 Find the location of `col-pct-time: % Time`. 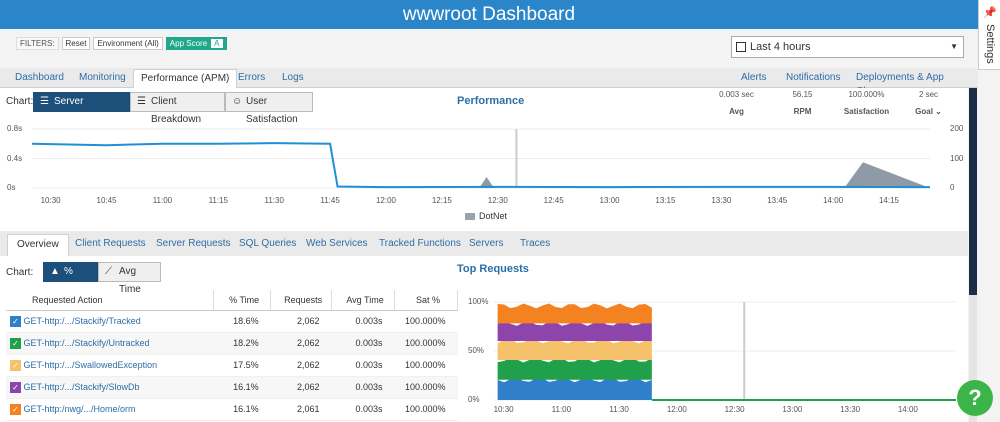

col-pct-time: % Time is located at coordinates (242, 300).